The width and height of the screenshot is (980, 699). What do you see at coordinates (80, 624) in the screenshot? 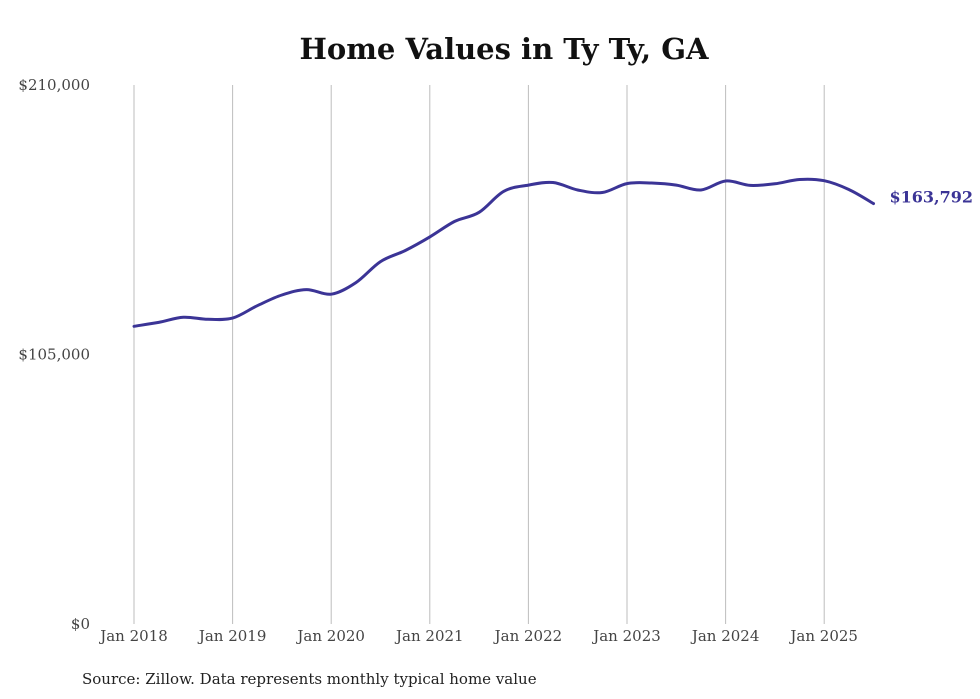
I see `y-tick-label: $0` at bounding box center [80, 624].